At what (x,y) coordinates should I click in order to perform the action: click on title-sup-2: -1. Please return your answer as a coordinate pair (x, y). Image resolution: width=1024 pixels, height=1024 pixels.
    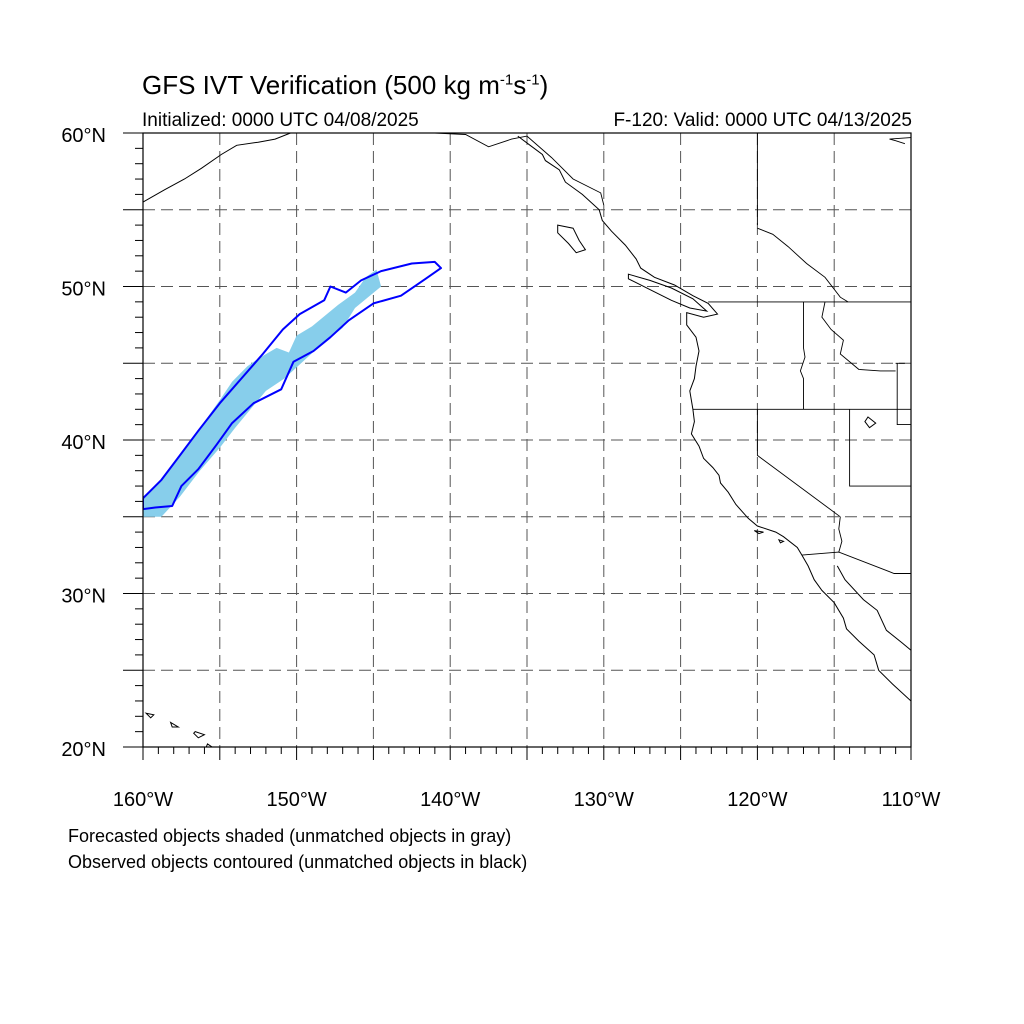
    Looking at the image, I should click on (533, 80).